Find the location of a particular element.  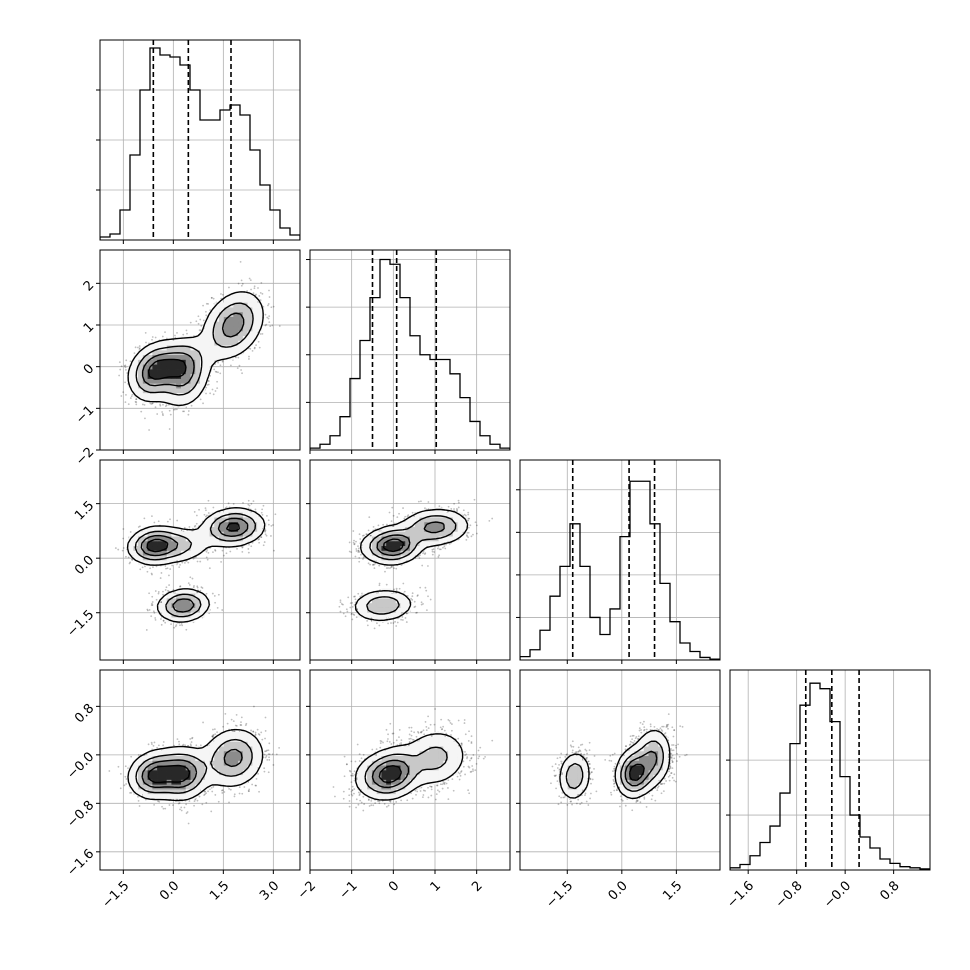

panel-frame is located at coordinates (410, 350).